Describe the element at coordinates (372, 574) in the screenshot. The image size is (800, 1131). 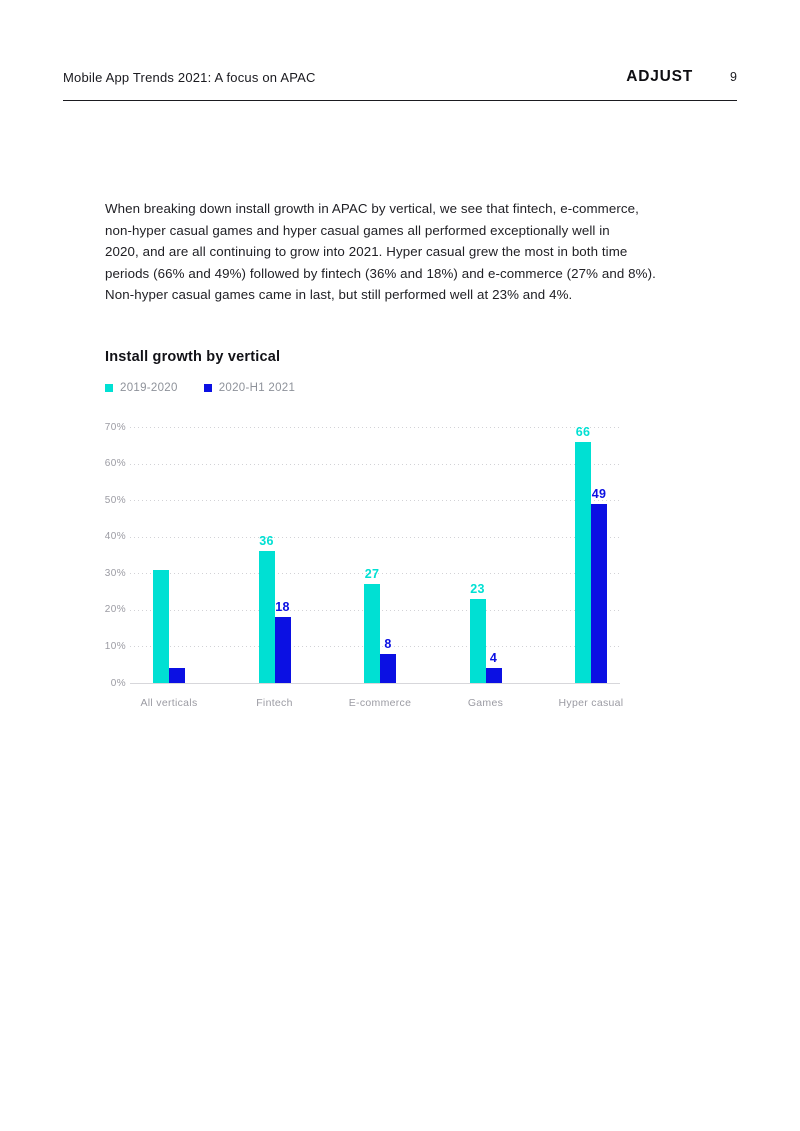
I see `bar-value-label: 27` at that location.